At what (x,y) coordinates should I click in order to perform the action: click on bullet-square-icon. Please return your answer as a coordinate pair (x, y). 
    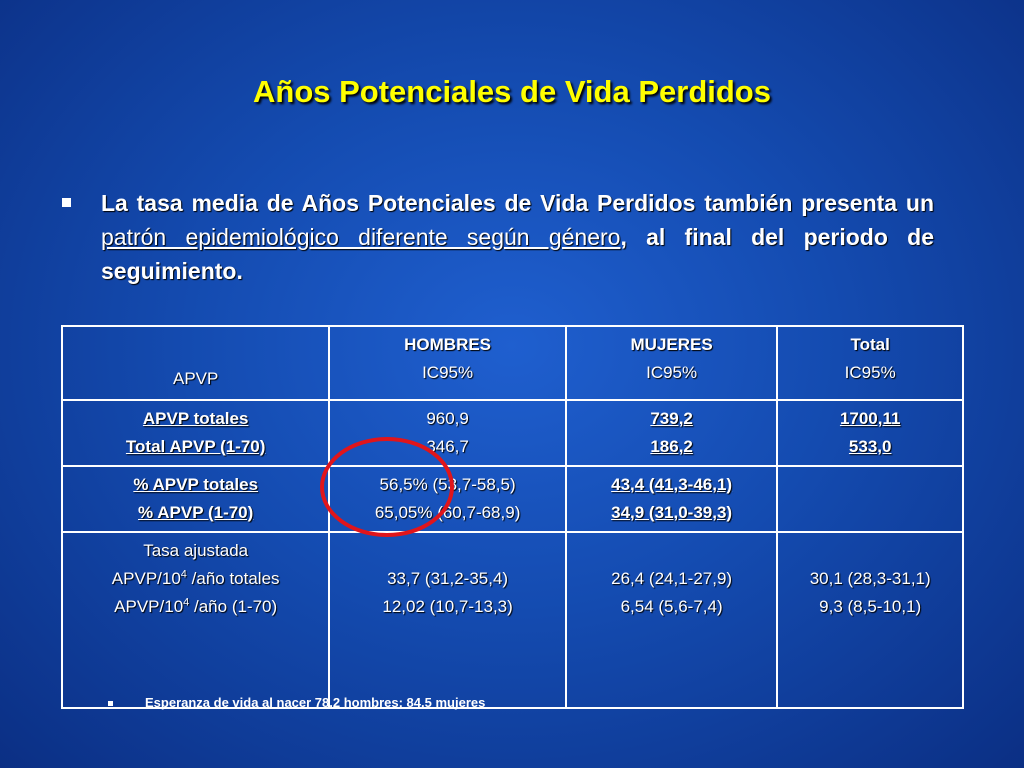
    Looking at the image, I should click on (66, 202).